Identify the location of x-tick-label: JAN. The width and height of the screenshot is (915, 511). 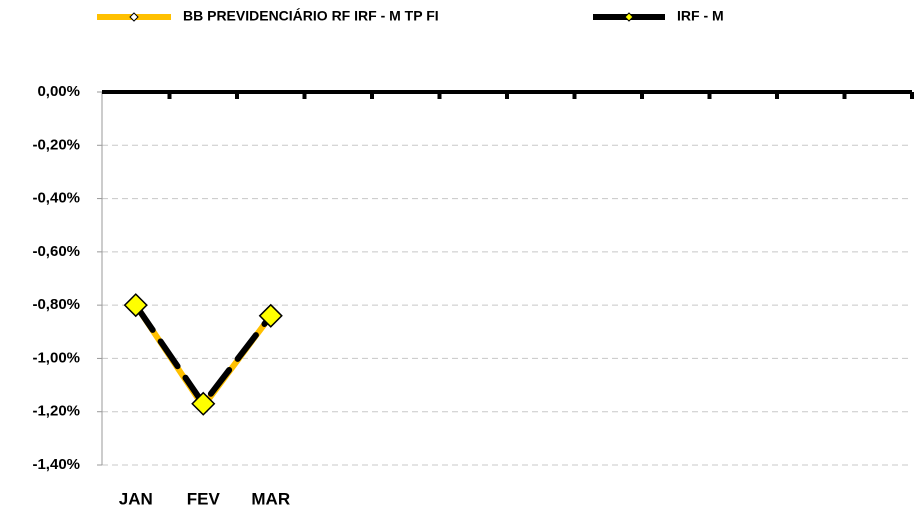
(136, 498).